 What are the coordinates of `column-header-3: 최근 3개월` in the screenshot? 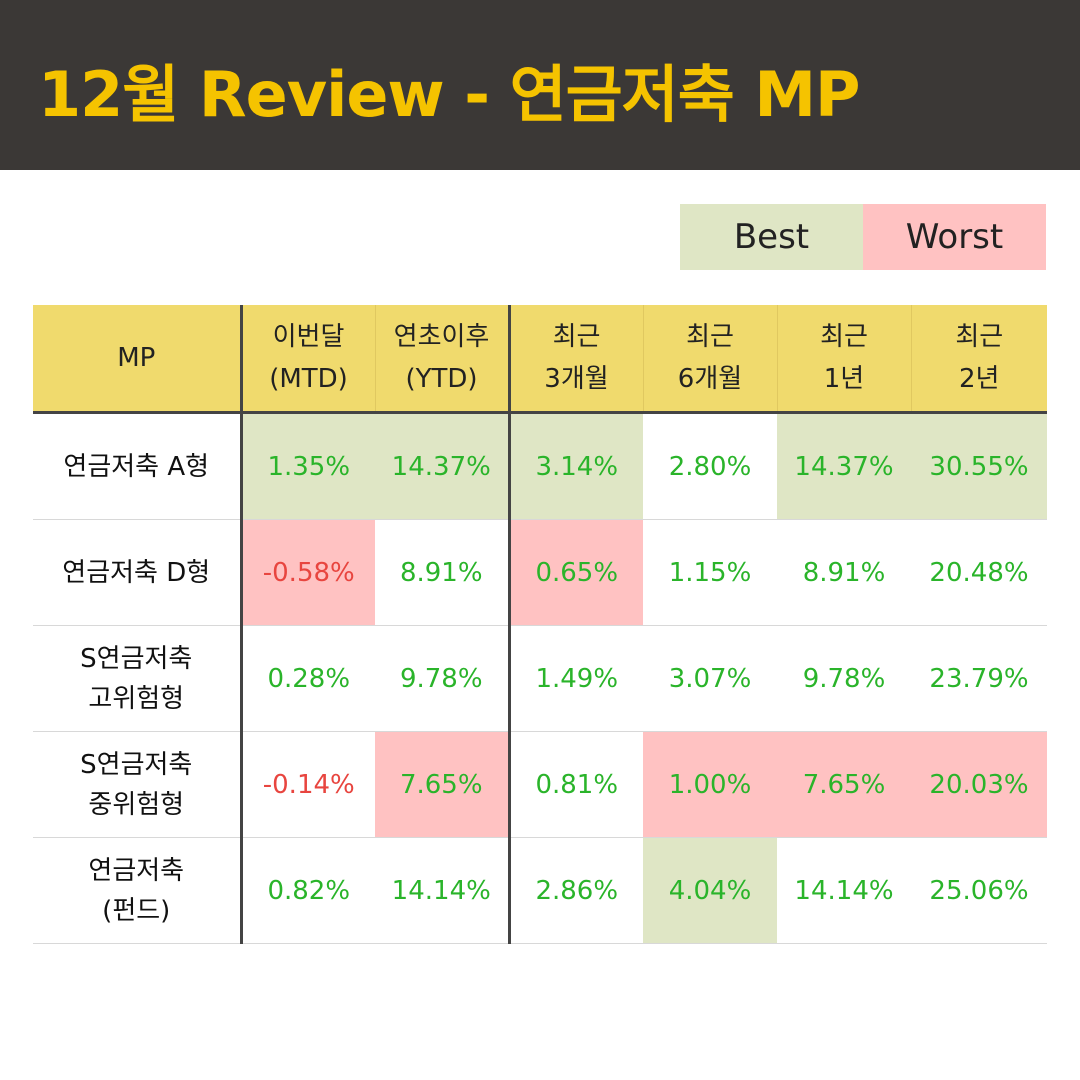 It's located at (575, 359).